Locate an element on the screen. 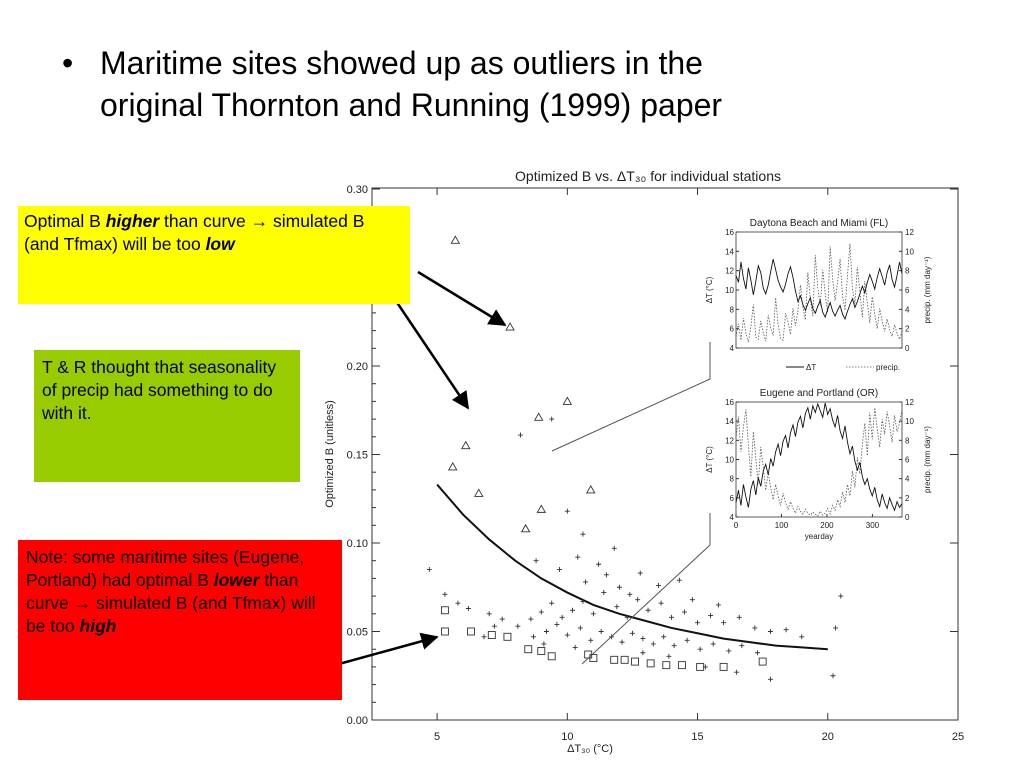 The image size is (1024, 768). legend-precip-label: precip. is located at coordinates (888, 367).